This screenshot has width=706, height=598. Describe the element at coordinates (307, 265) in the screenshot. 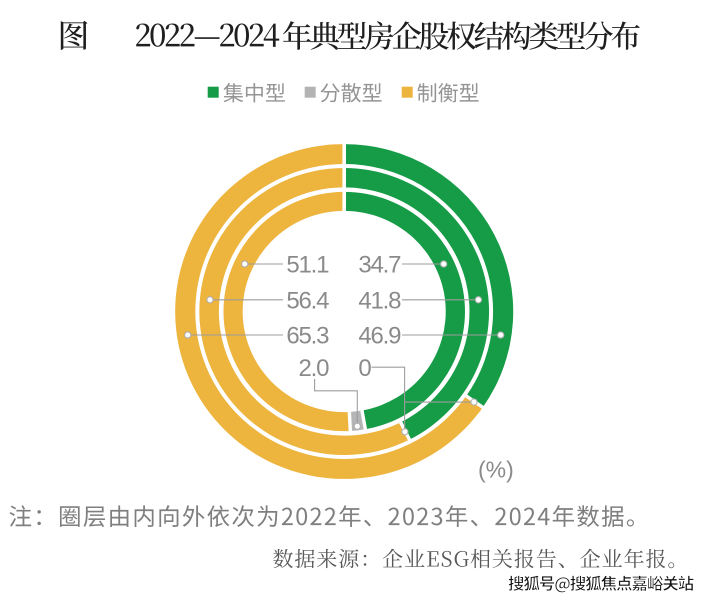

I see `svg-text: 51.1` at that location.